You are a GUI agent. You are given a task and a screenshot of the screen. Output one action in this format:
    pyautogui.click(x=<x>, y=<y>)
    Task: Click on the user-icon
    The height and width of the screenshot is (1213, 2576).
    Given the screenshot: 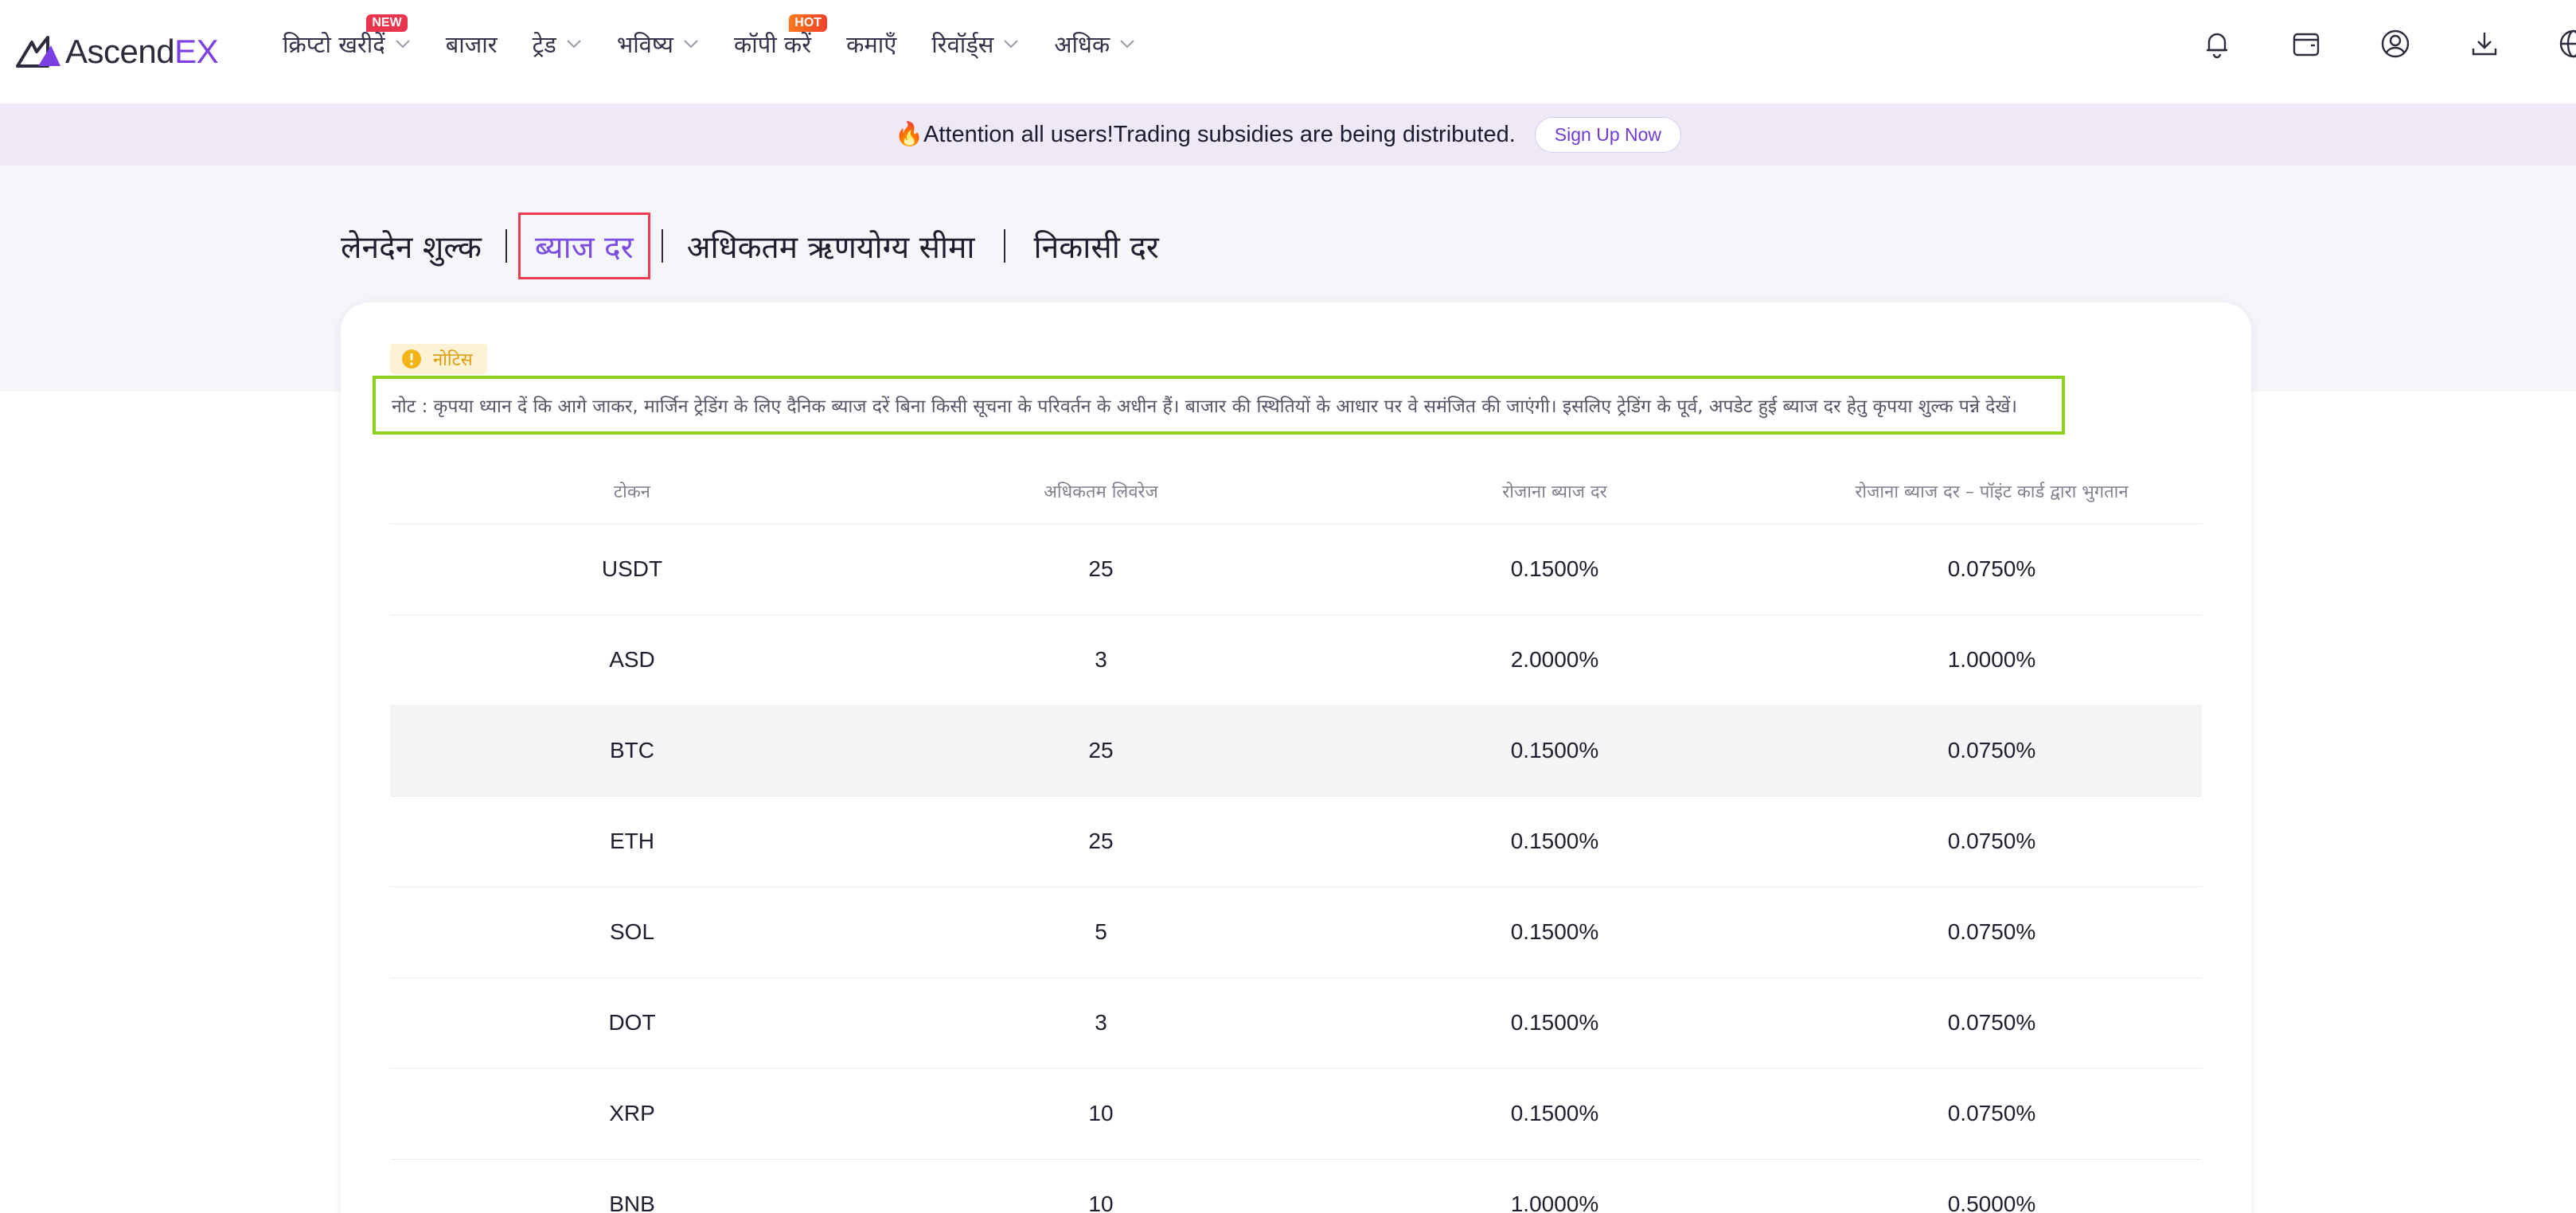 What is the action you would take?
    pyautogui.click(x=2395, y=43)
    